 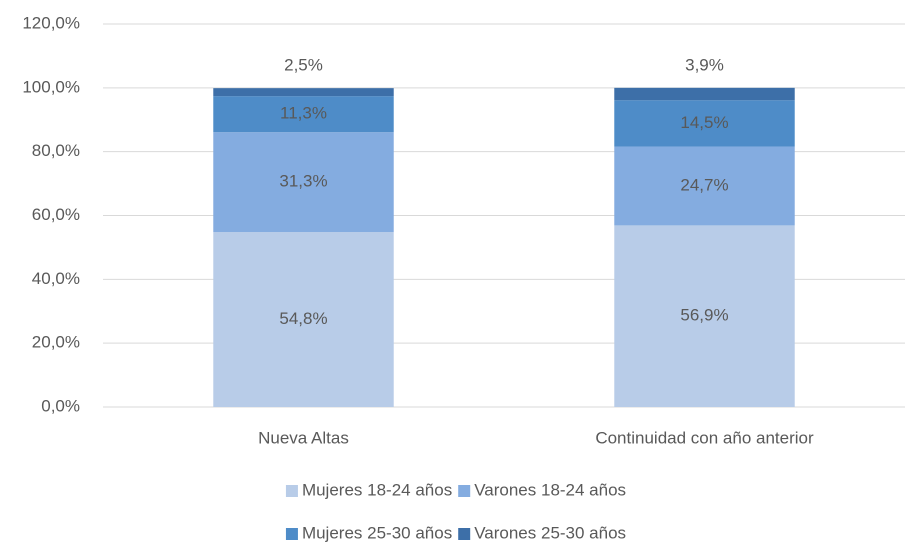 I want to click on y-tick-label: 80,0%, so click(x=56, y=150).